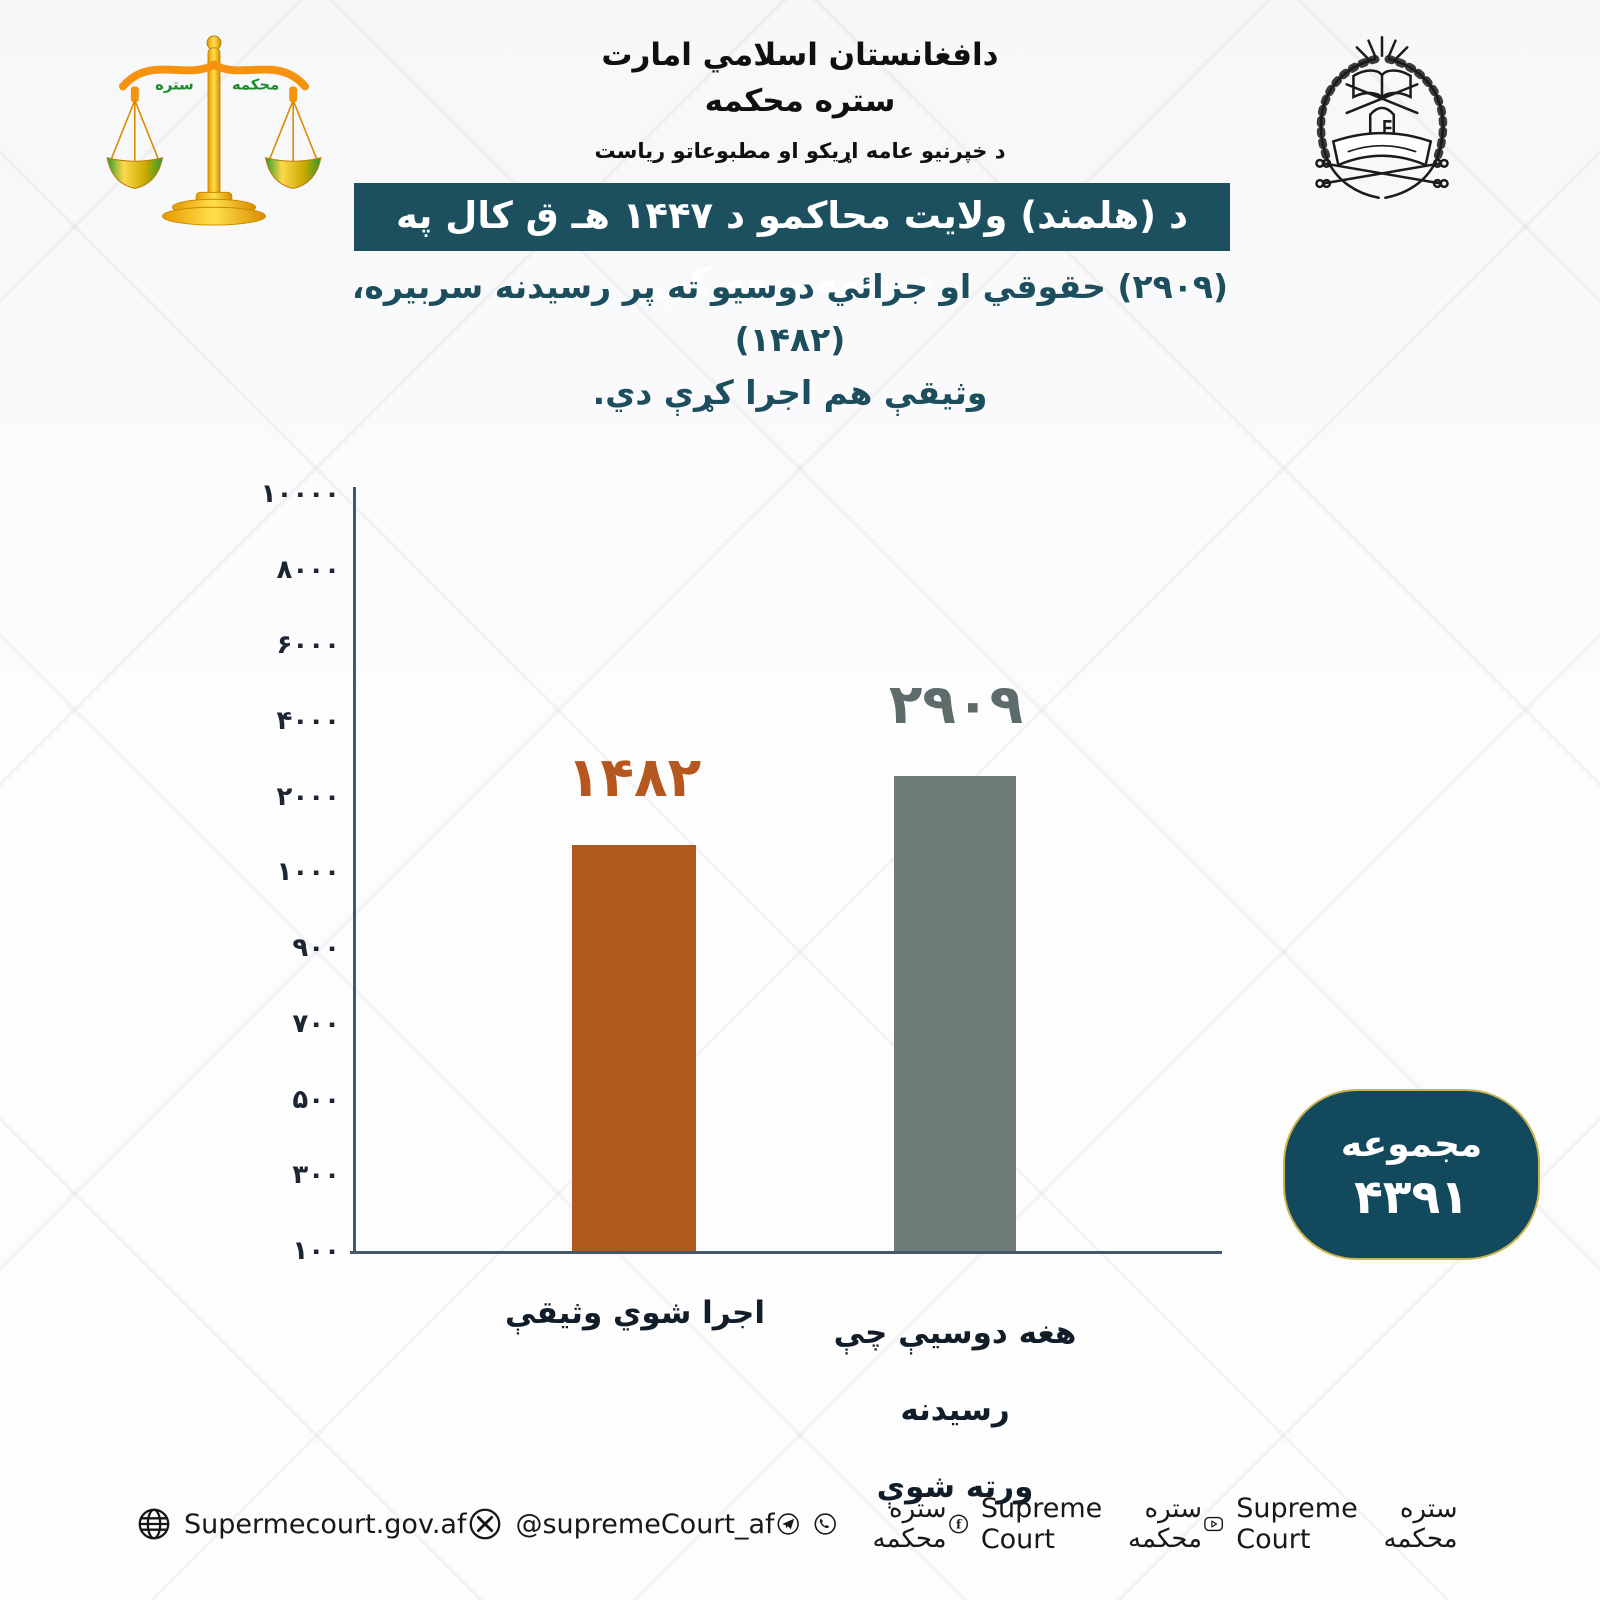 The image size is (1600, 1600). I want to click on footer-facebook-text-ar: ستره محکمه, so click(1165, 1524).